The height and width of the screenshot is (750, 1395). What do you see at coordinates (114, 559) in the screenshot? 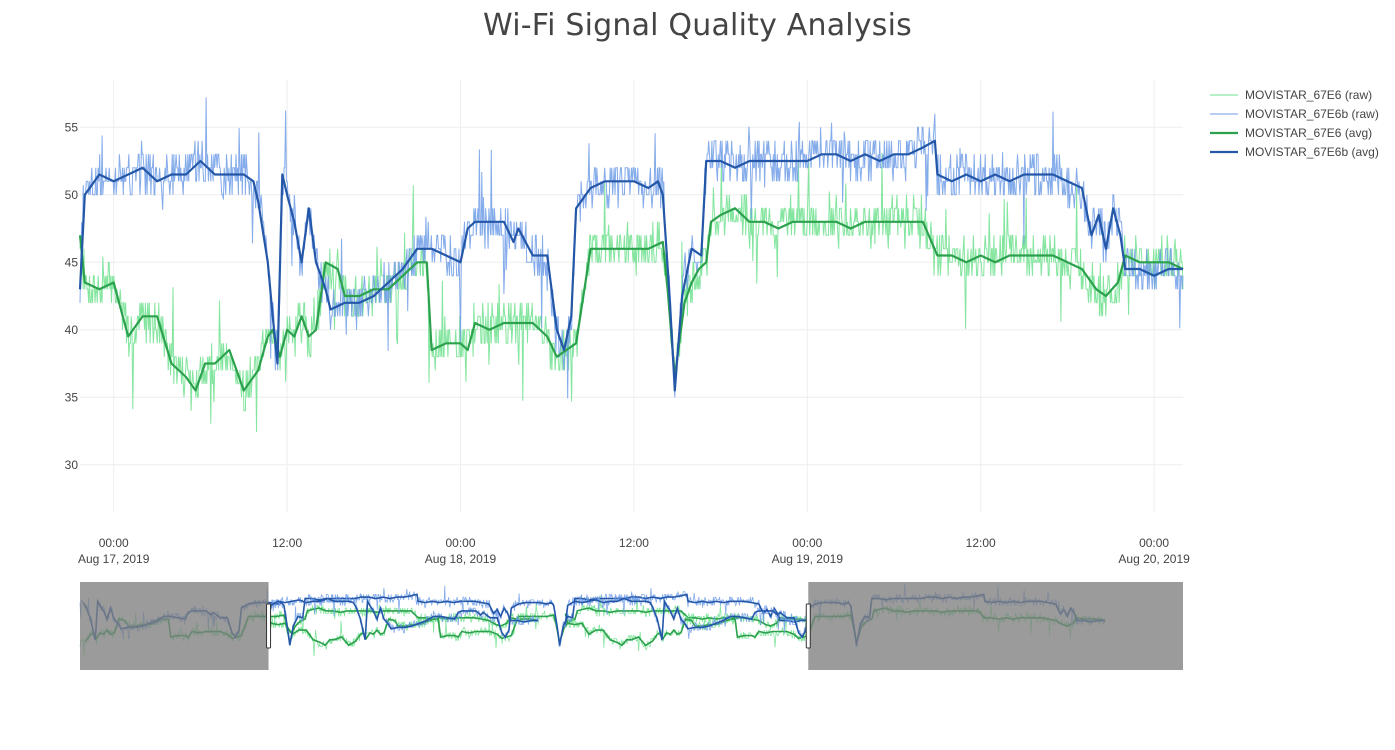
I see `x-tick-date: Aug 17, 2019` at bounding box center [114, 559].